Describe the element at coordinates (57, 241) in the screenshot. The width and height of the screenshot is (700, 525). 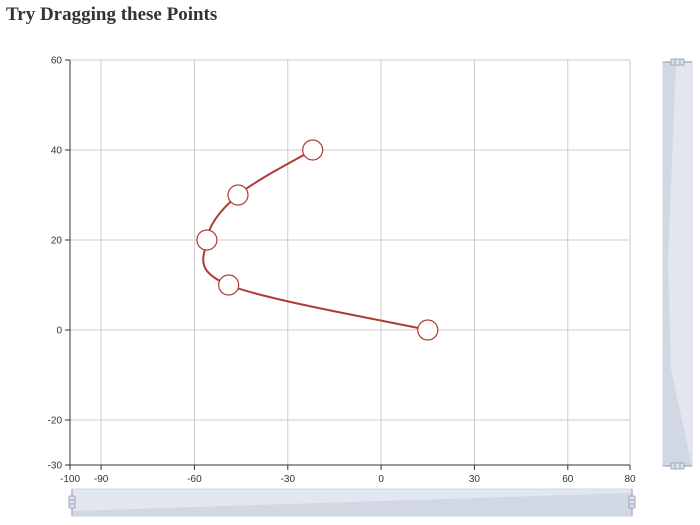
I see `y-tick-label: 20` at that location.